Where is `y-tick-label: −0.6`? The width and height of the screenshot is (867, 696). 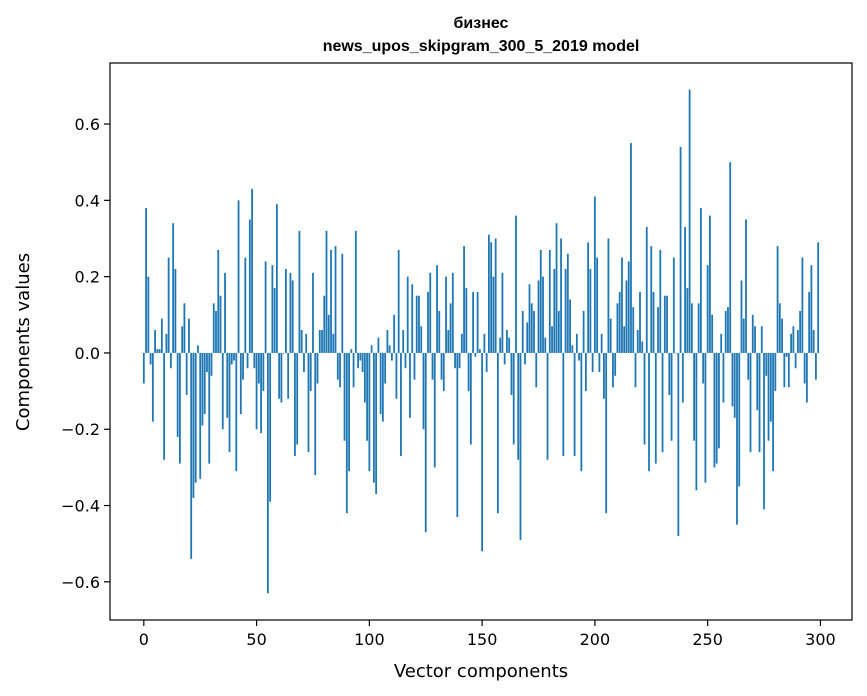
y-tick-label: −0.6 is located at coordinates (80, 582).